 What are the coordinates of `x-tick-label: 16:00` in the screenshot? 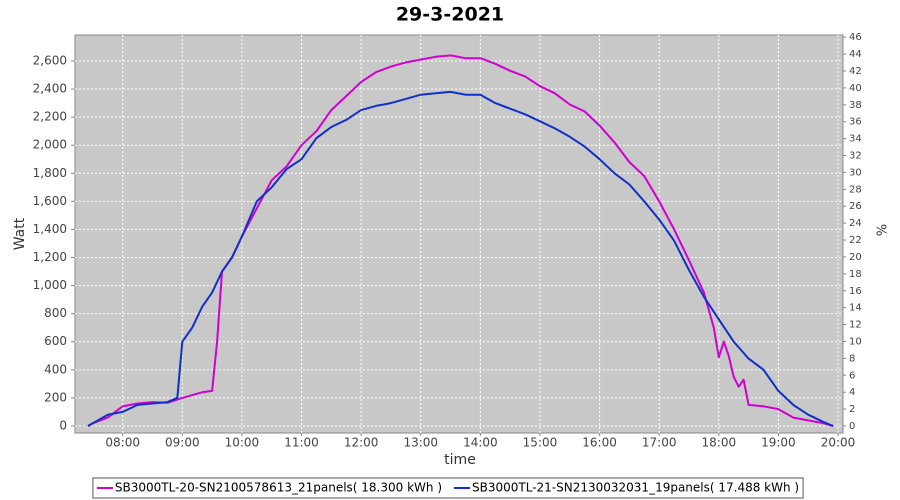 It's located at (599, 443).